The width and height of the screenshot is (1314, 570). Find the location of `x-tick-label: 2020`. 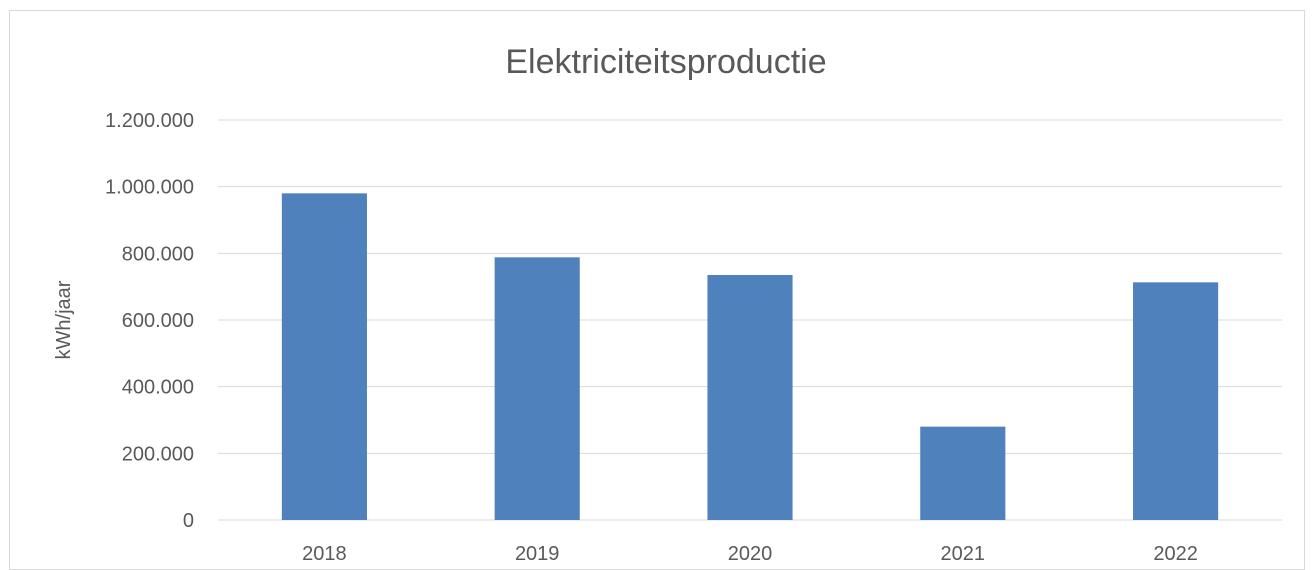

x-tick-label: 2020 is located at coordinates (750, 553).